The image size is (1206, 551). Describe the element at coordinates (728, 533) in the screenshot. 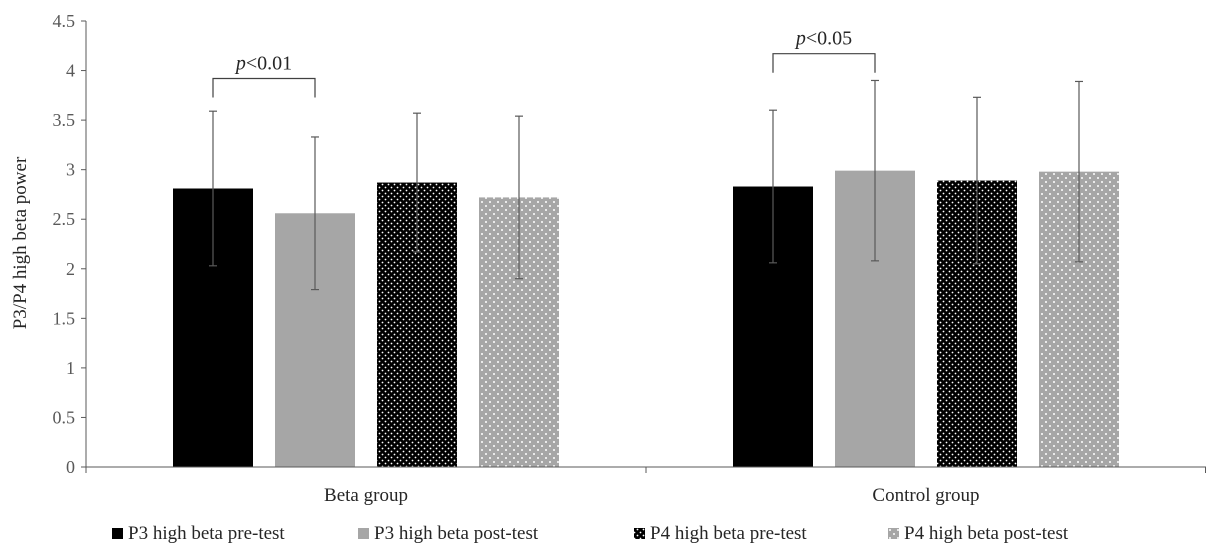

I see `legend-label: P4 high beta pre-test` at that location.